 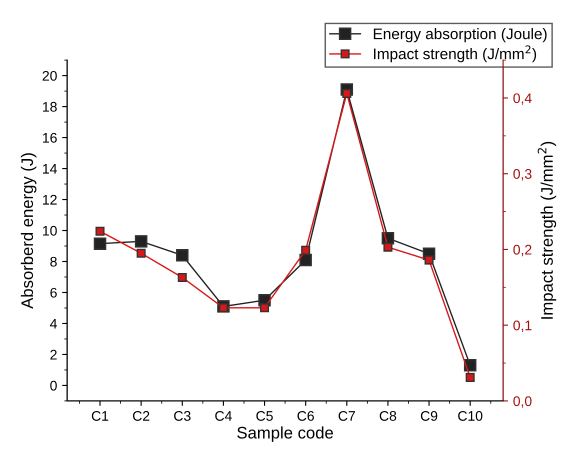 What do you see at coordinates (50, 137) in the screenshot?
I see `y-tick-label: 16` at bounding box center [50, 137].